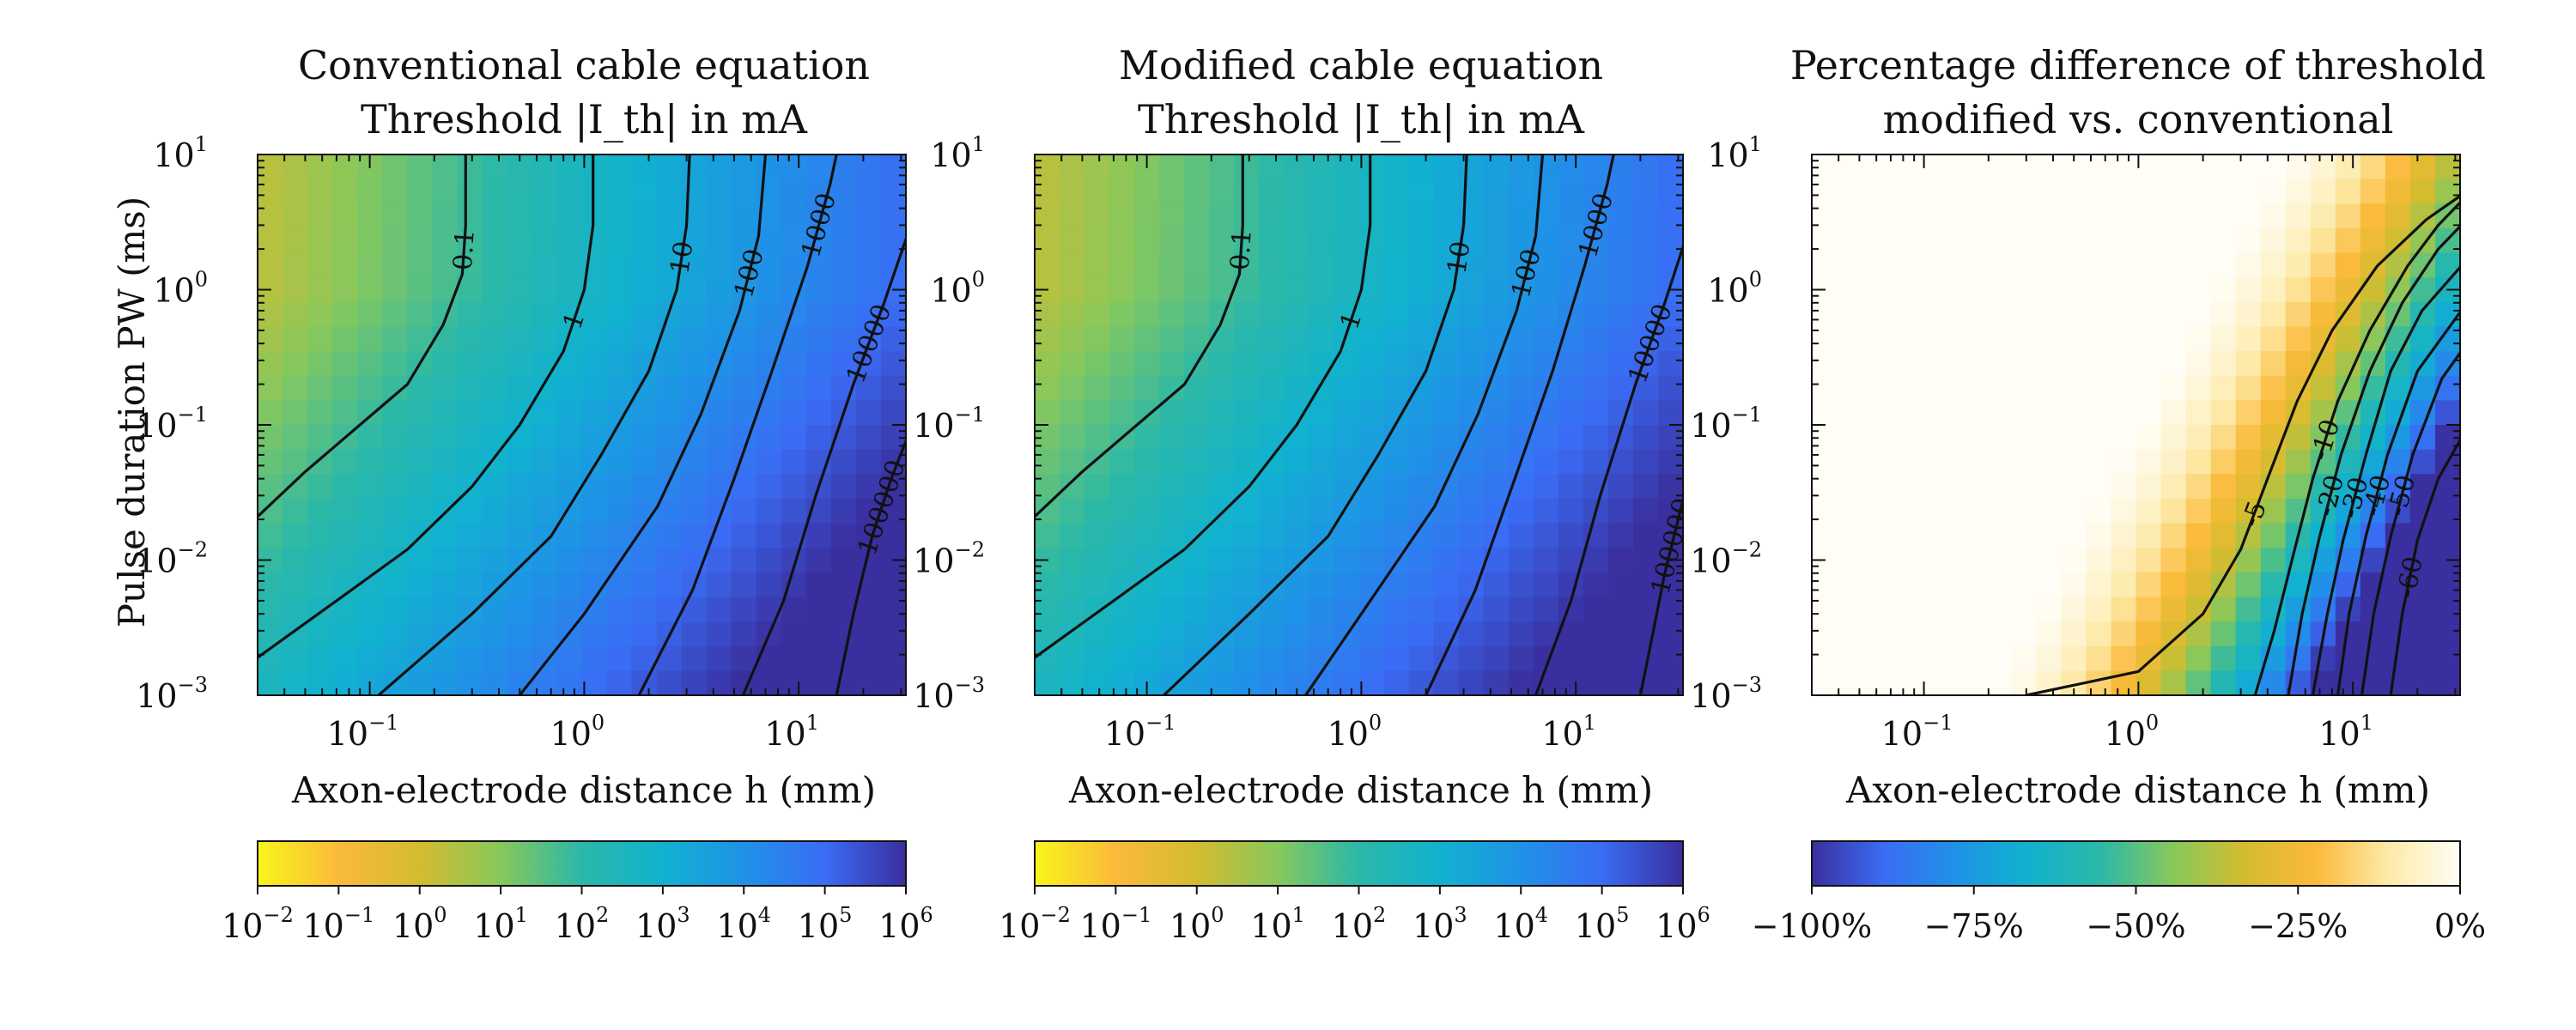  Describe the element at coordinates (1440, 924) in the screenshot. I see `colorbar-tick-label: 103` at that location.